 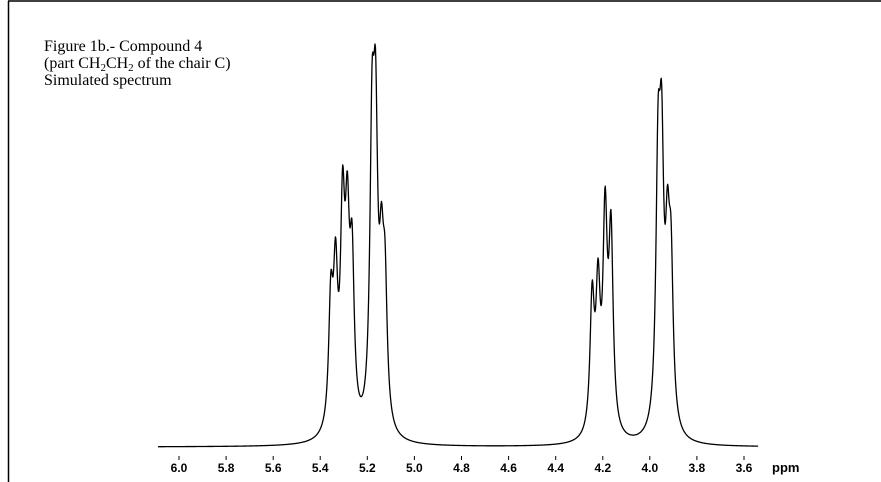 I want to click on x-tick-label: 3.6, so click(x=744, y=468).